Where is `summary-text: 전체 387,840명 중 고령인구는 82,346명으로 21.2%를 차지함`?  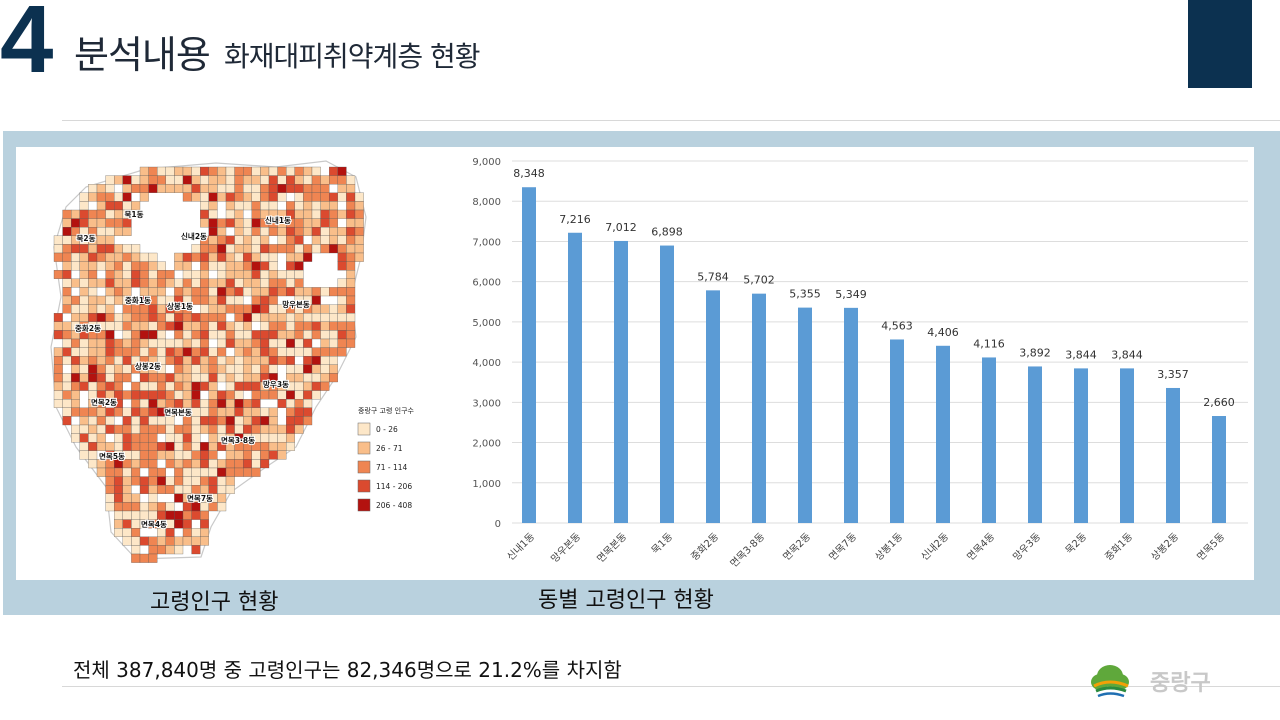
summary-text: 전체 387,840명 중 고령인구는 82,346명으로 21.2%를 차지함 is located at coordinates (347, 670).